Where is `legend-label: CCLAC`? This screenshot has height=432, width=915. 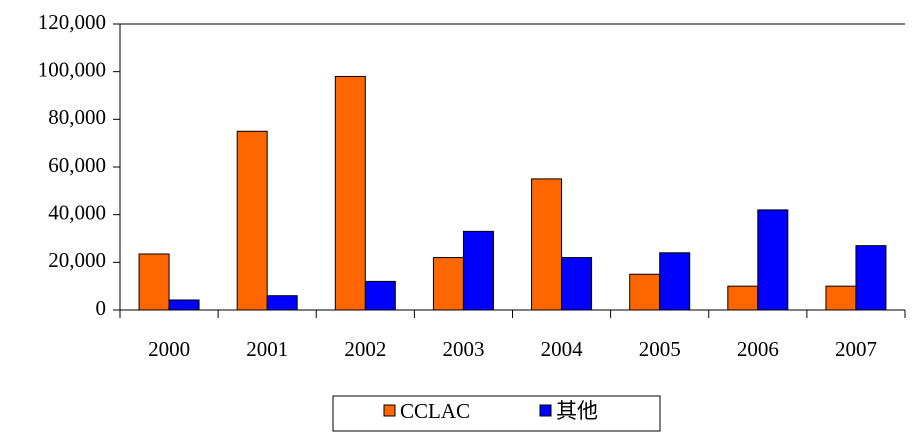 legend-label: CCLAC is located at coordinates (435, 411).